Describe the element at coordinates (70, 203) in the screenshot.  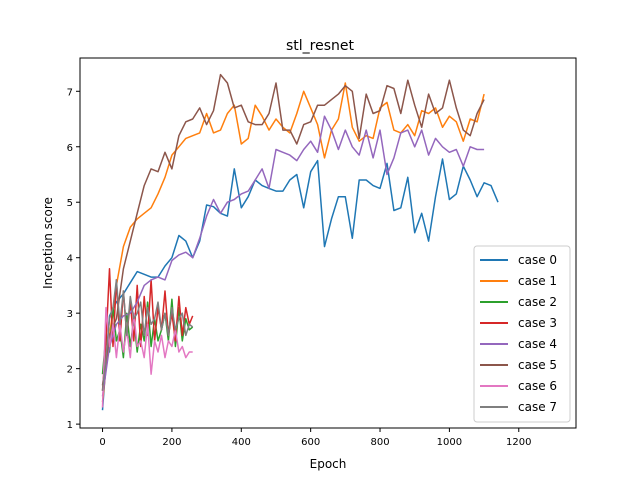
I see `y-tick-label: 5` at that location.